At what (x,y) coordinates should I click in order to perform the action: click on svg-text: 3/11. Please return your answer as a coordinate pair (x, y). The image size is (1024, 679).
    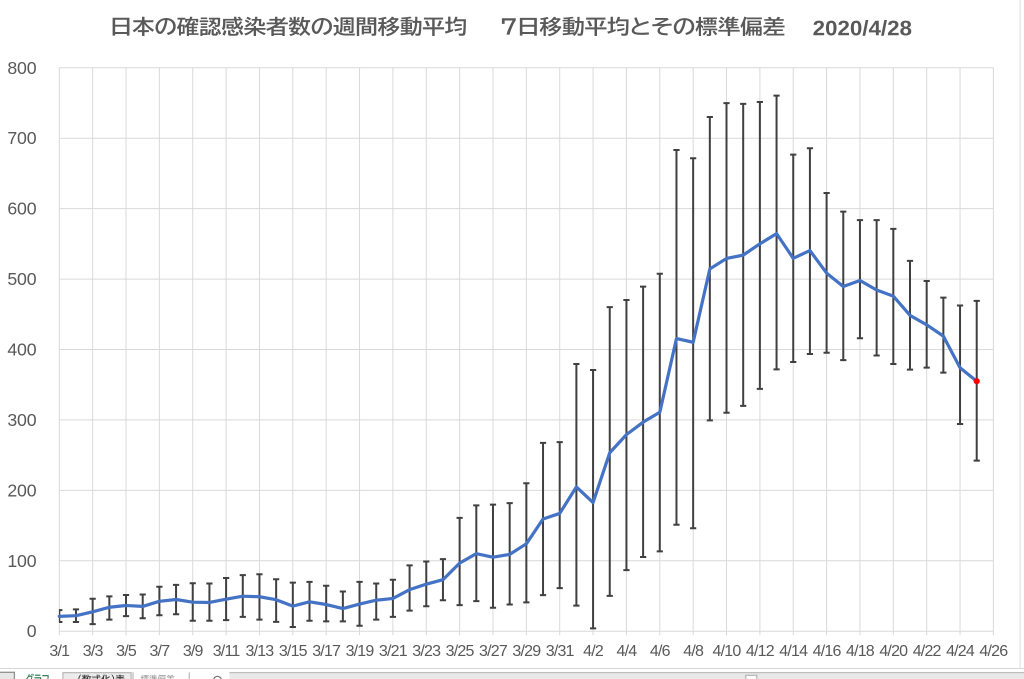
    Looking at the image, I should click on (227, 651).